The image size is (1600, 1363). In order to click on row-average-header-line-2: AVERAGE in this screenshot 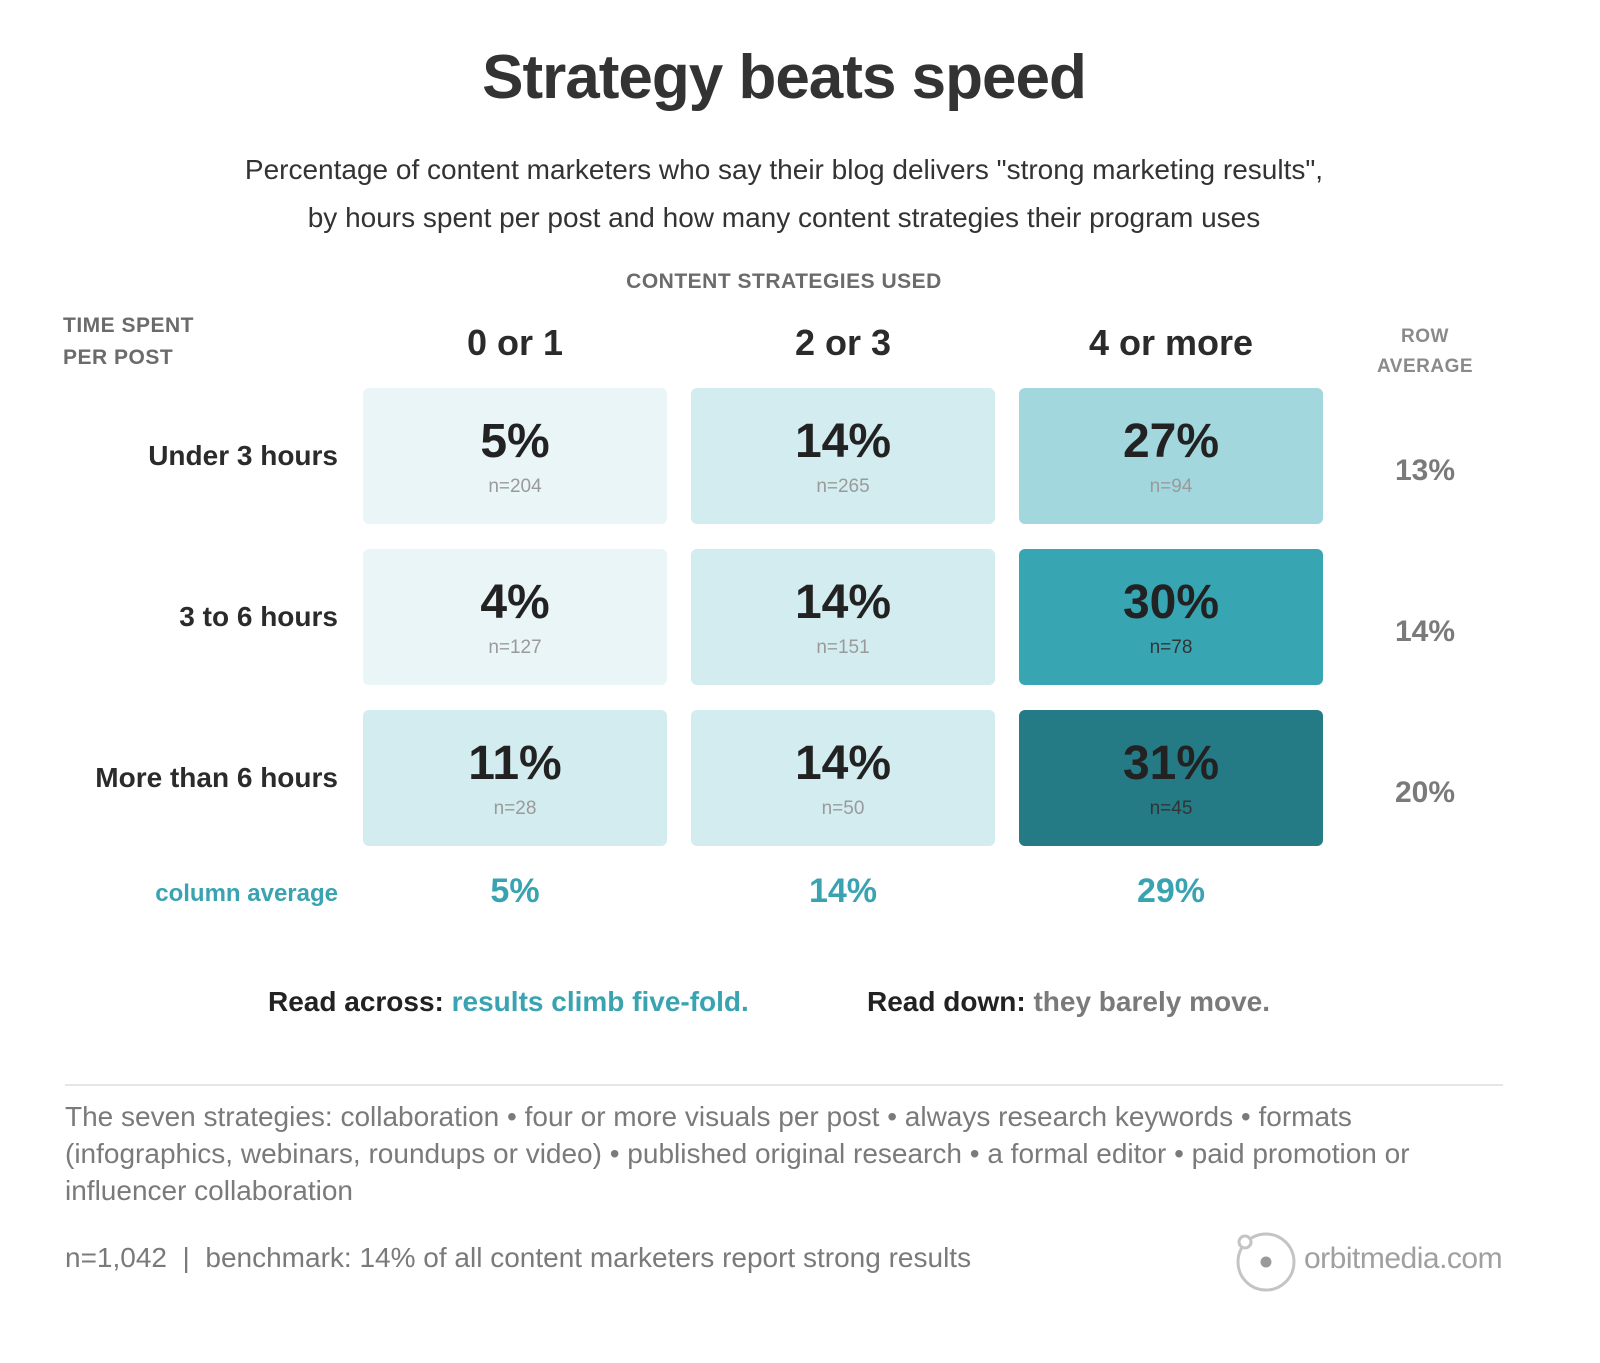, I will do `click(1425, 366)`.